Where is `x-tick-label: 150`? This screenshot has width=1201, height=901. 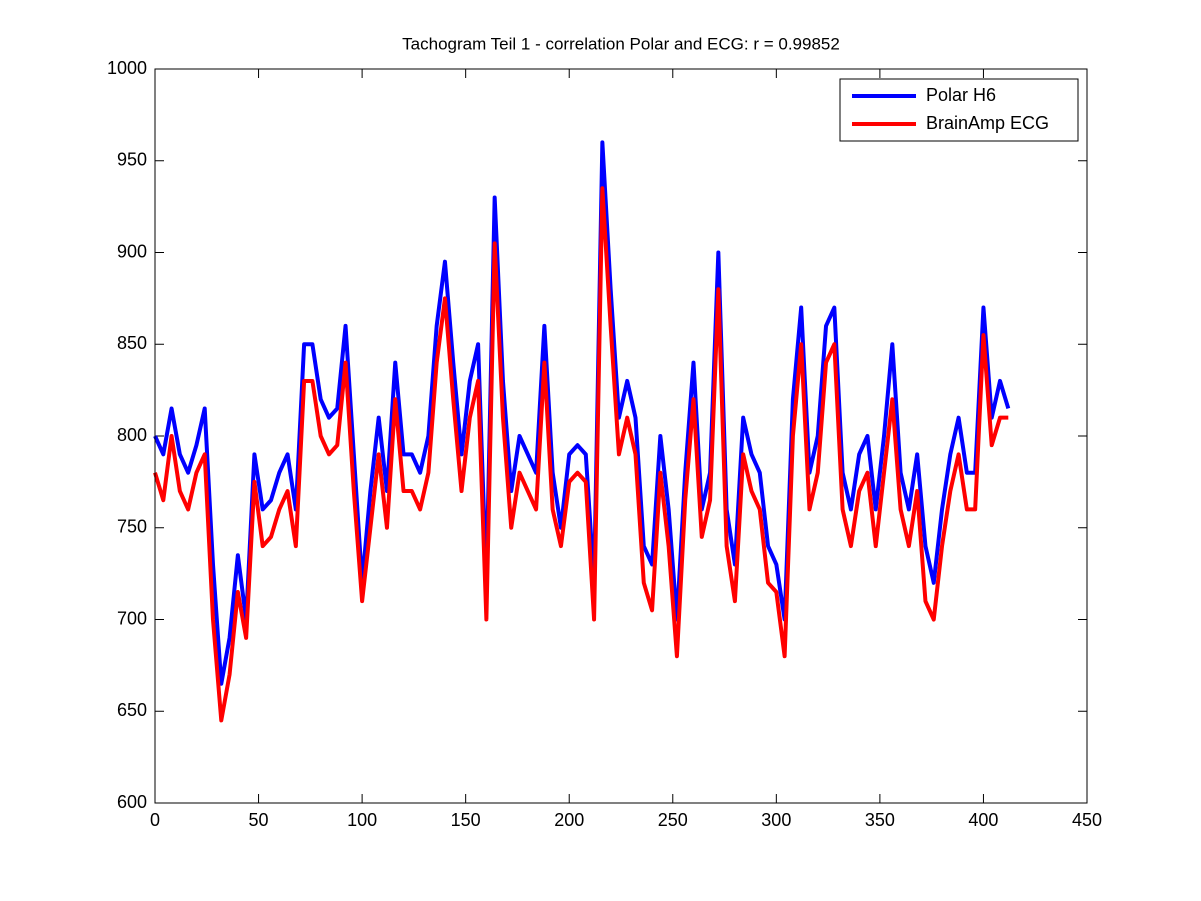 x-tick-label: 150 is located at coordinates (466, 820).